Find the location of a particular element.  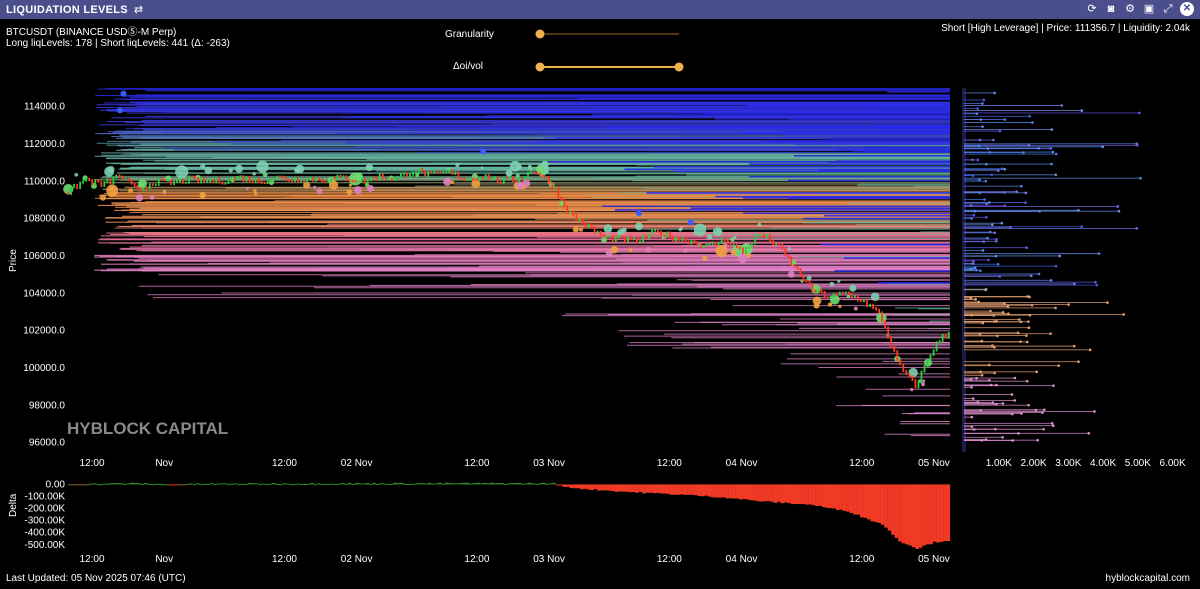

oi-vol-handle-max is located at coordinates (679, 67).